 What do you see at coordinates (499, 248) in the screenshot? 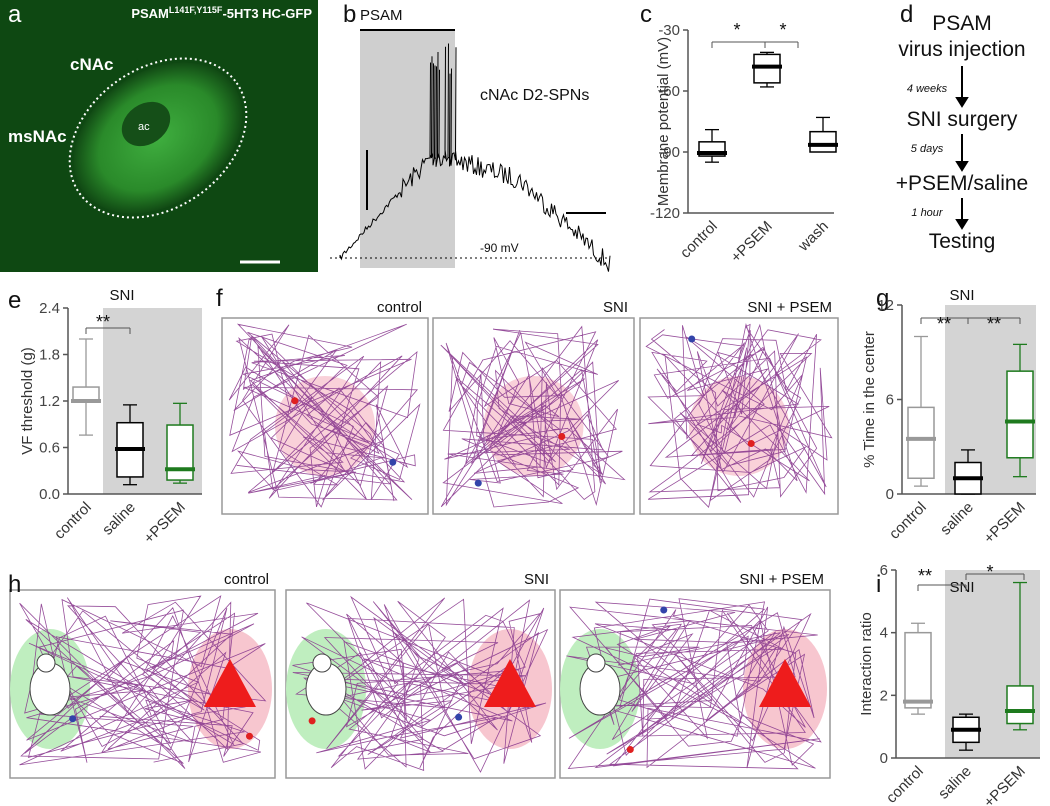
I see `baseline-label: -90 mV` at bounding box center [499, 248].